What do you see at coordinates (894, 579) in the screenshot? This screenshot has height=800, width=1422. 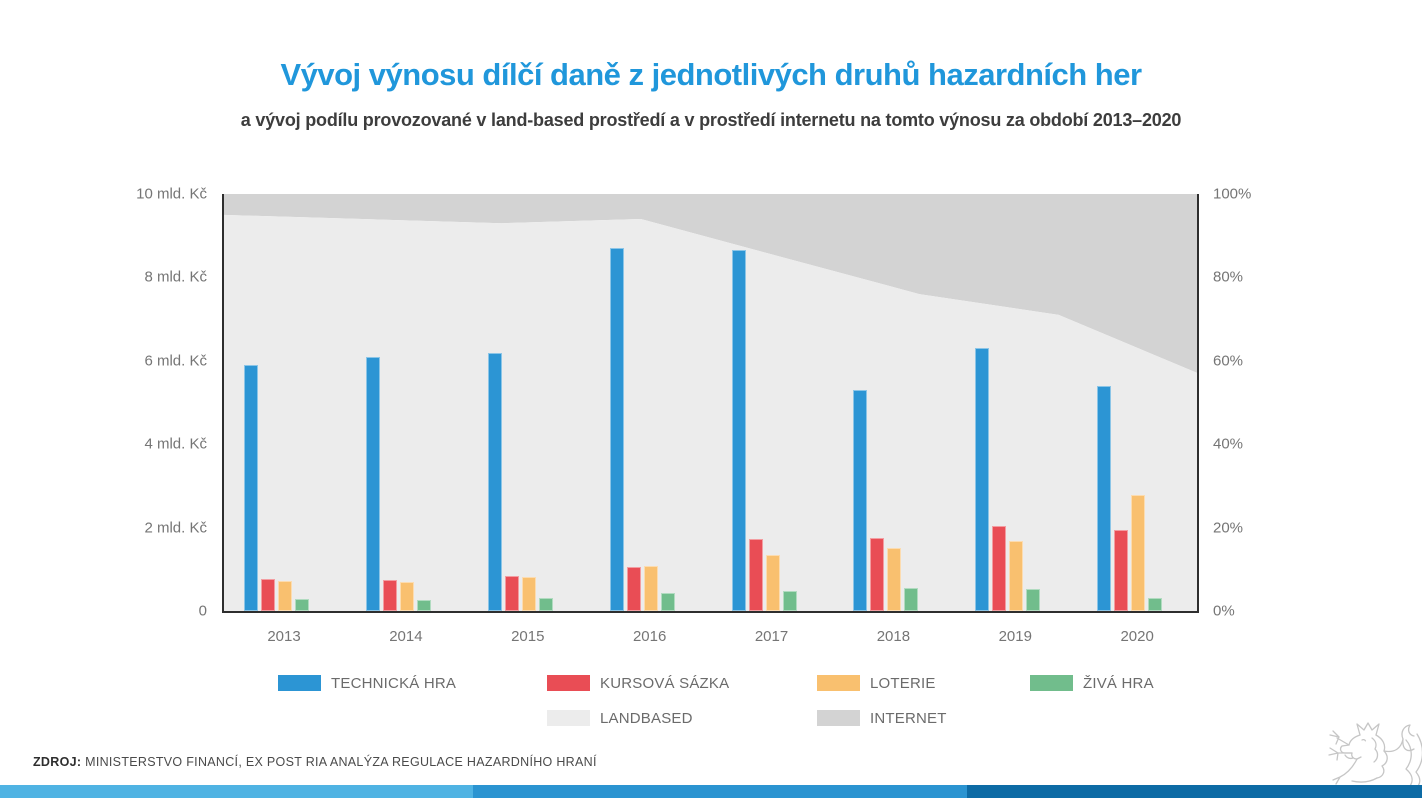 I see `bar-loterie-2018` at bounding box center [894, 579].